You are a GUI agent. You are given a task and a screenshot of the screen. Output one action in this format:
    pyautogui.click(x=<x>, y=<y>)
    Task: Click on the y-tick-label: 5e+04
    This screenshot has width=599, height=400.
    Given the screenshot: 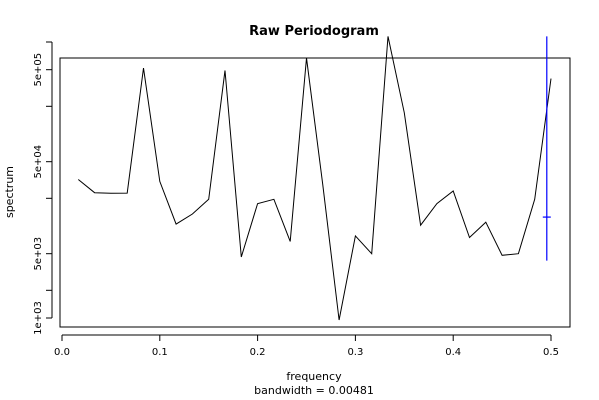 What is the action you would take?
    pyautogui.click(x=38, y=162)
    